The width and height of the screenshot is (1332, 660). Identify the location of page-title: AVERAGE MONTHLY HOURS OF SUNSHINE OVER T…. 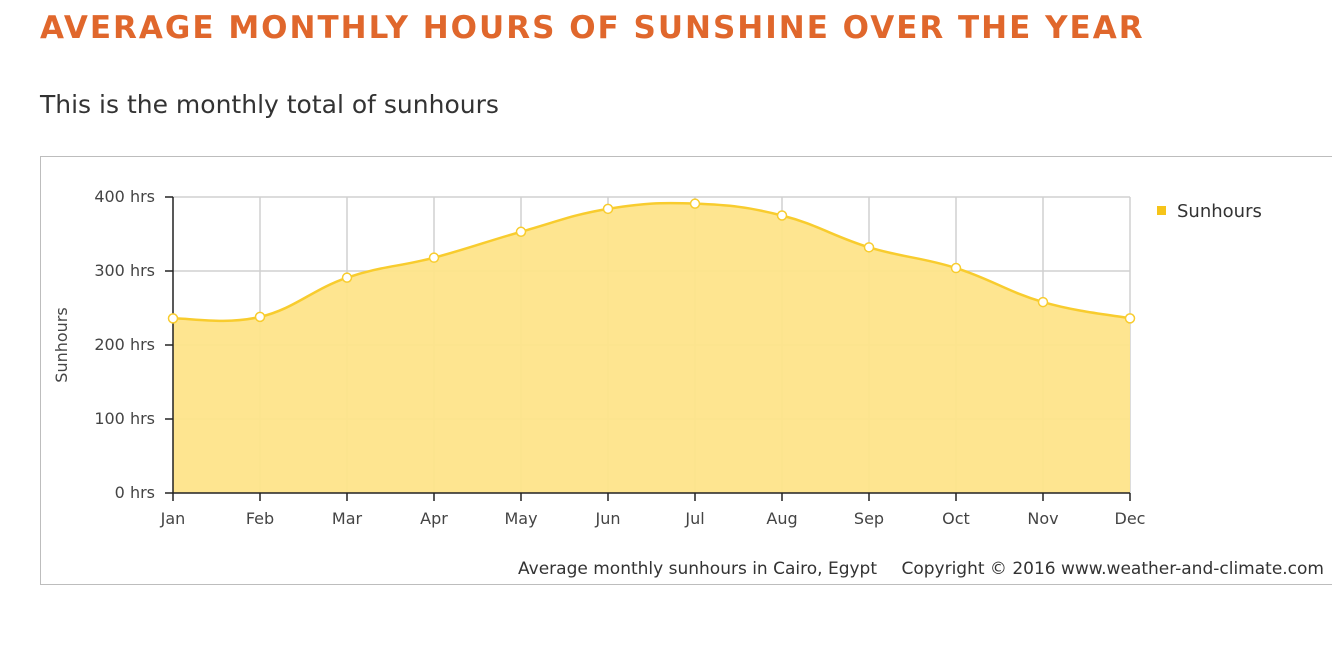
(592, 28).